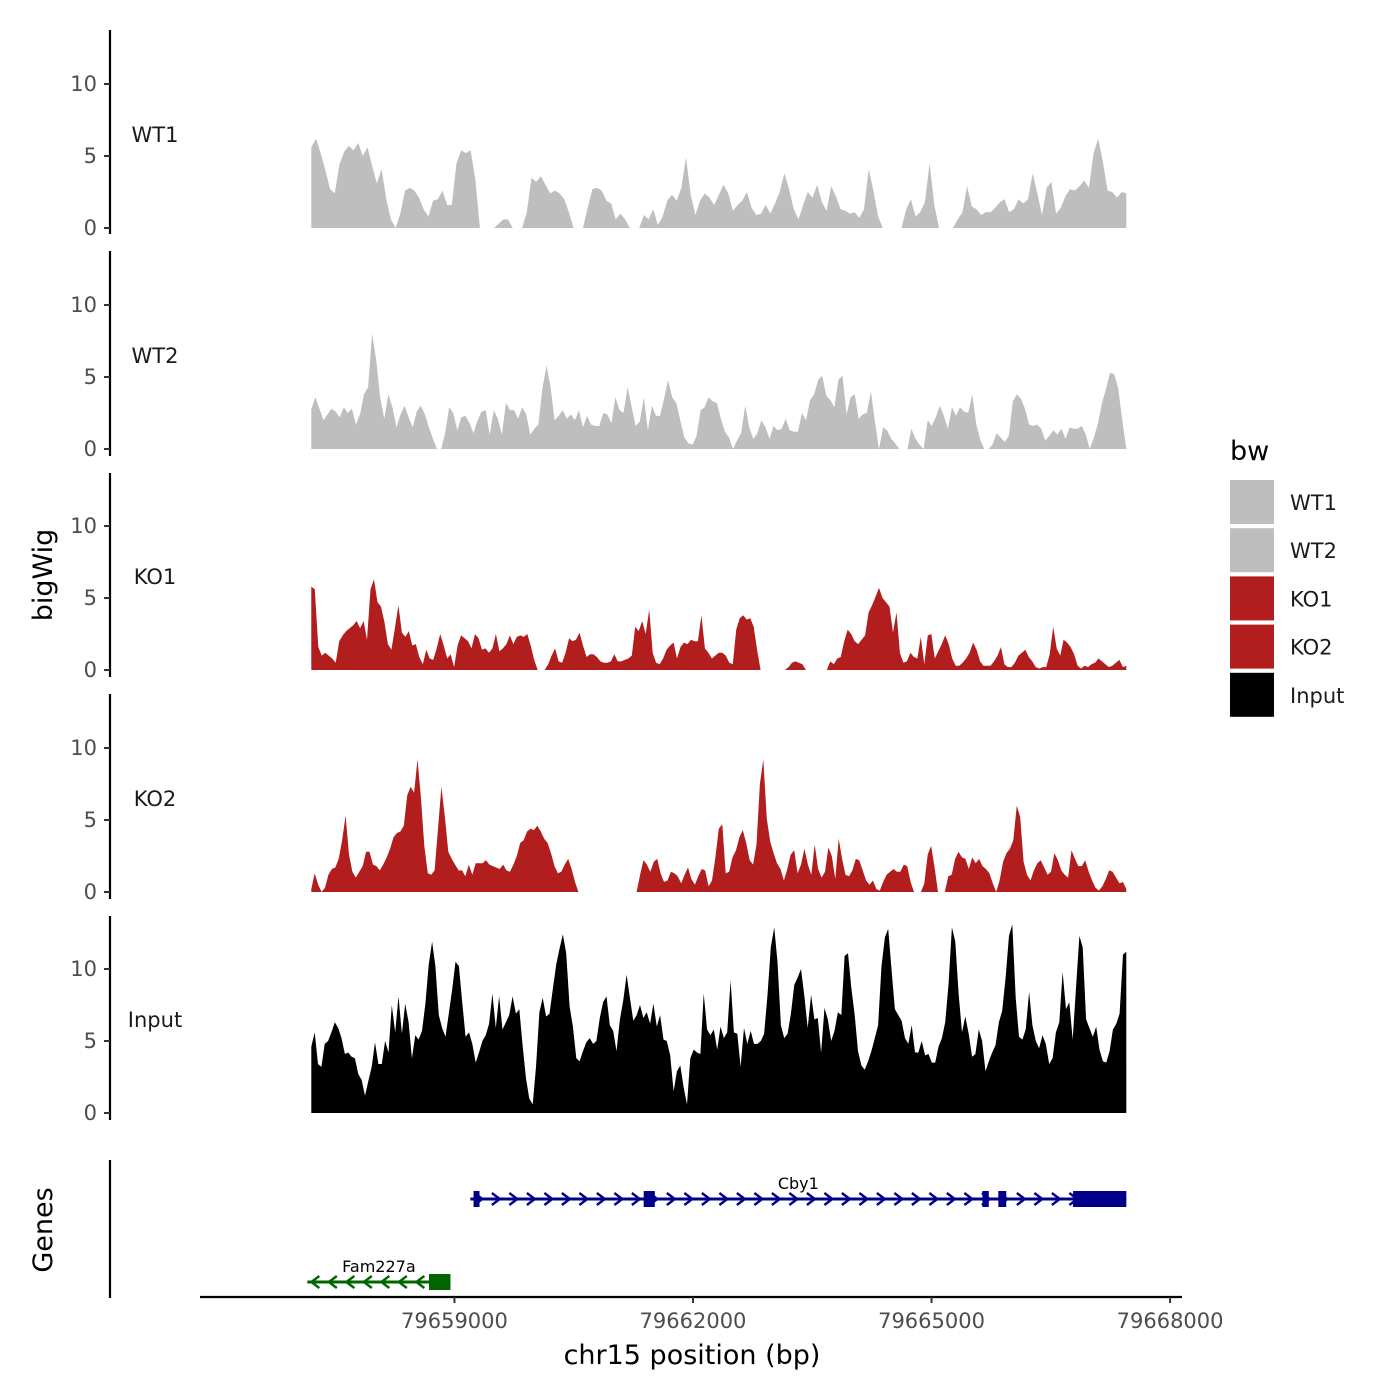 This screenshot has height=1400, width=1400. Describe the element at coordinates (454, 1321) in the screenshot. I see `x-tick-label: 79659000` at that location.